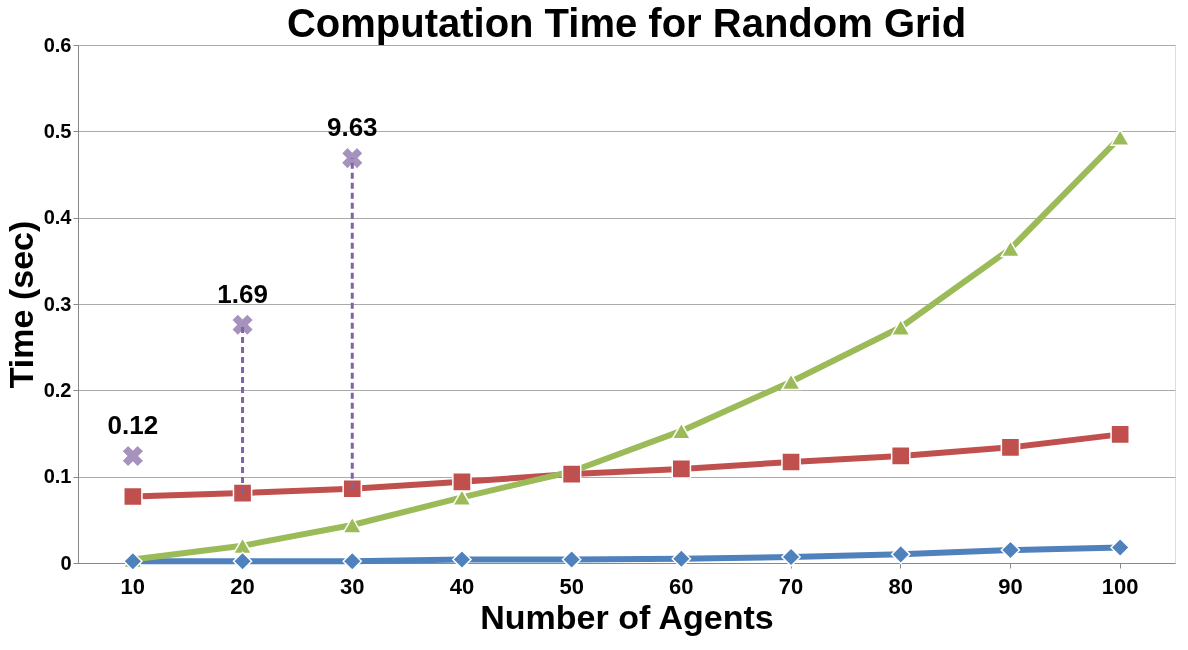 The width and height of the screenshot is (1188, 650). Describe the element at coordinates (20, 304) in the screenshot. I see `y-axis-title: Time (sec)` at that location.